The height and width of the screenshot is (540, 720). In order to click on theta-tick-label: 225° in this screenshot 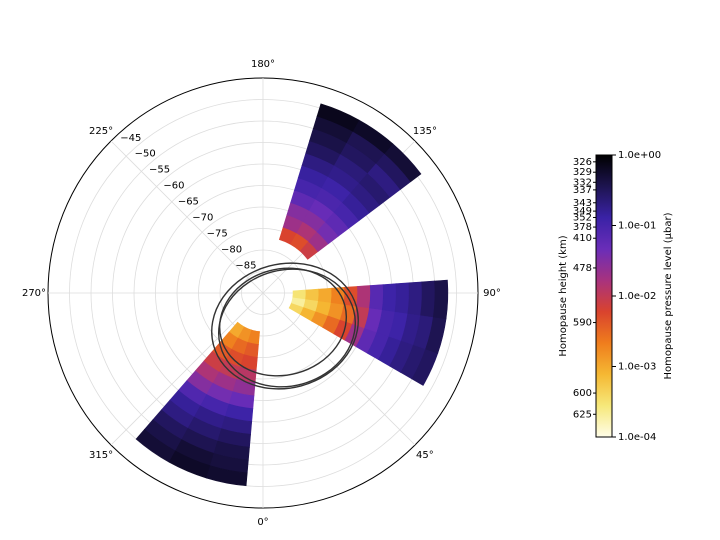, I will do `click(101, 131)`.